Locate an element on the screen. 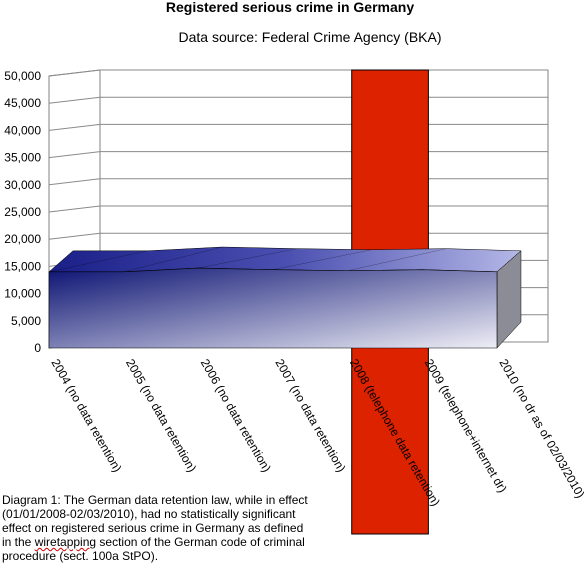  y-tick-label: 30,000 is located at coordinates (22, 185).